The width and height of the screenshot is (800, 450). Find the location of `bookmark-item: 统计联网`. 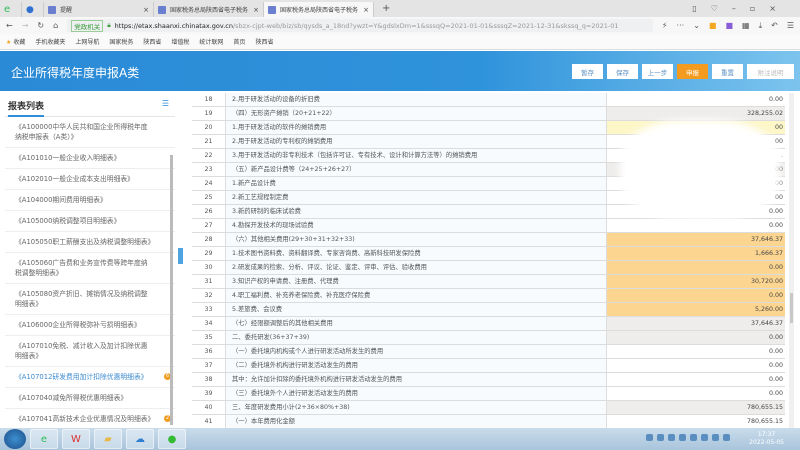

bookmark-item: 统计联网 is located at coordinates (211, 42).